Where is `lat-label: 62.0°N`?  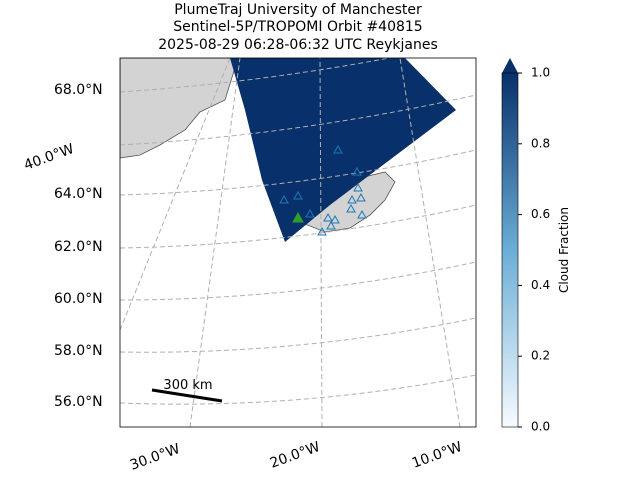
lat-label: 62.0°N is located at coordinates (78, 247).